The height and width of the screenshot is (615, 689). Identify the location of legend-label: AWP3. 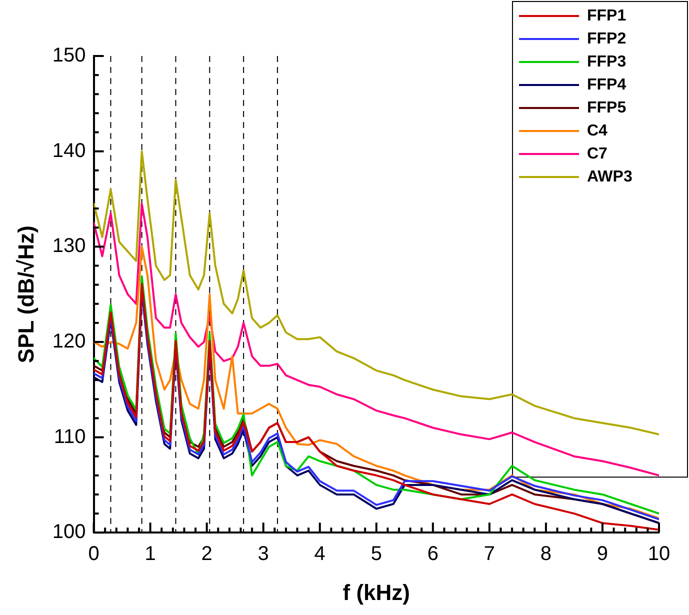
(609, 177).